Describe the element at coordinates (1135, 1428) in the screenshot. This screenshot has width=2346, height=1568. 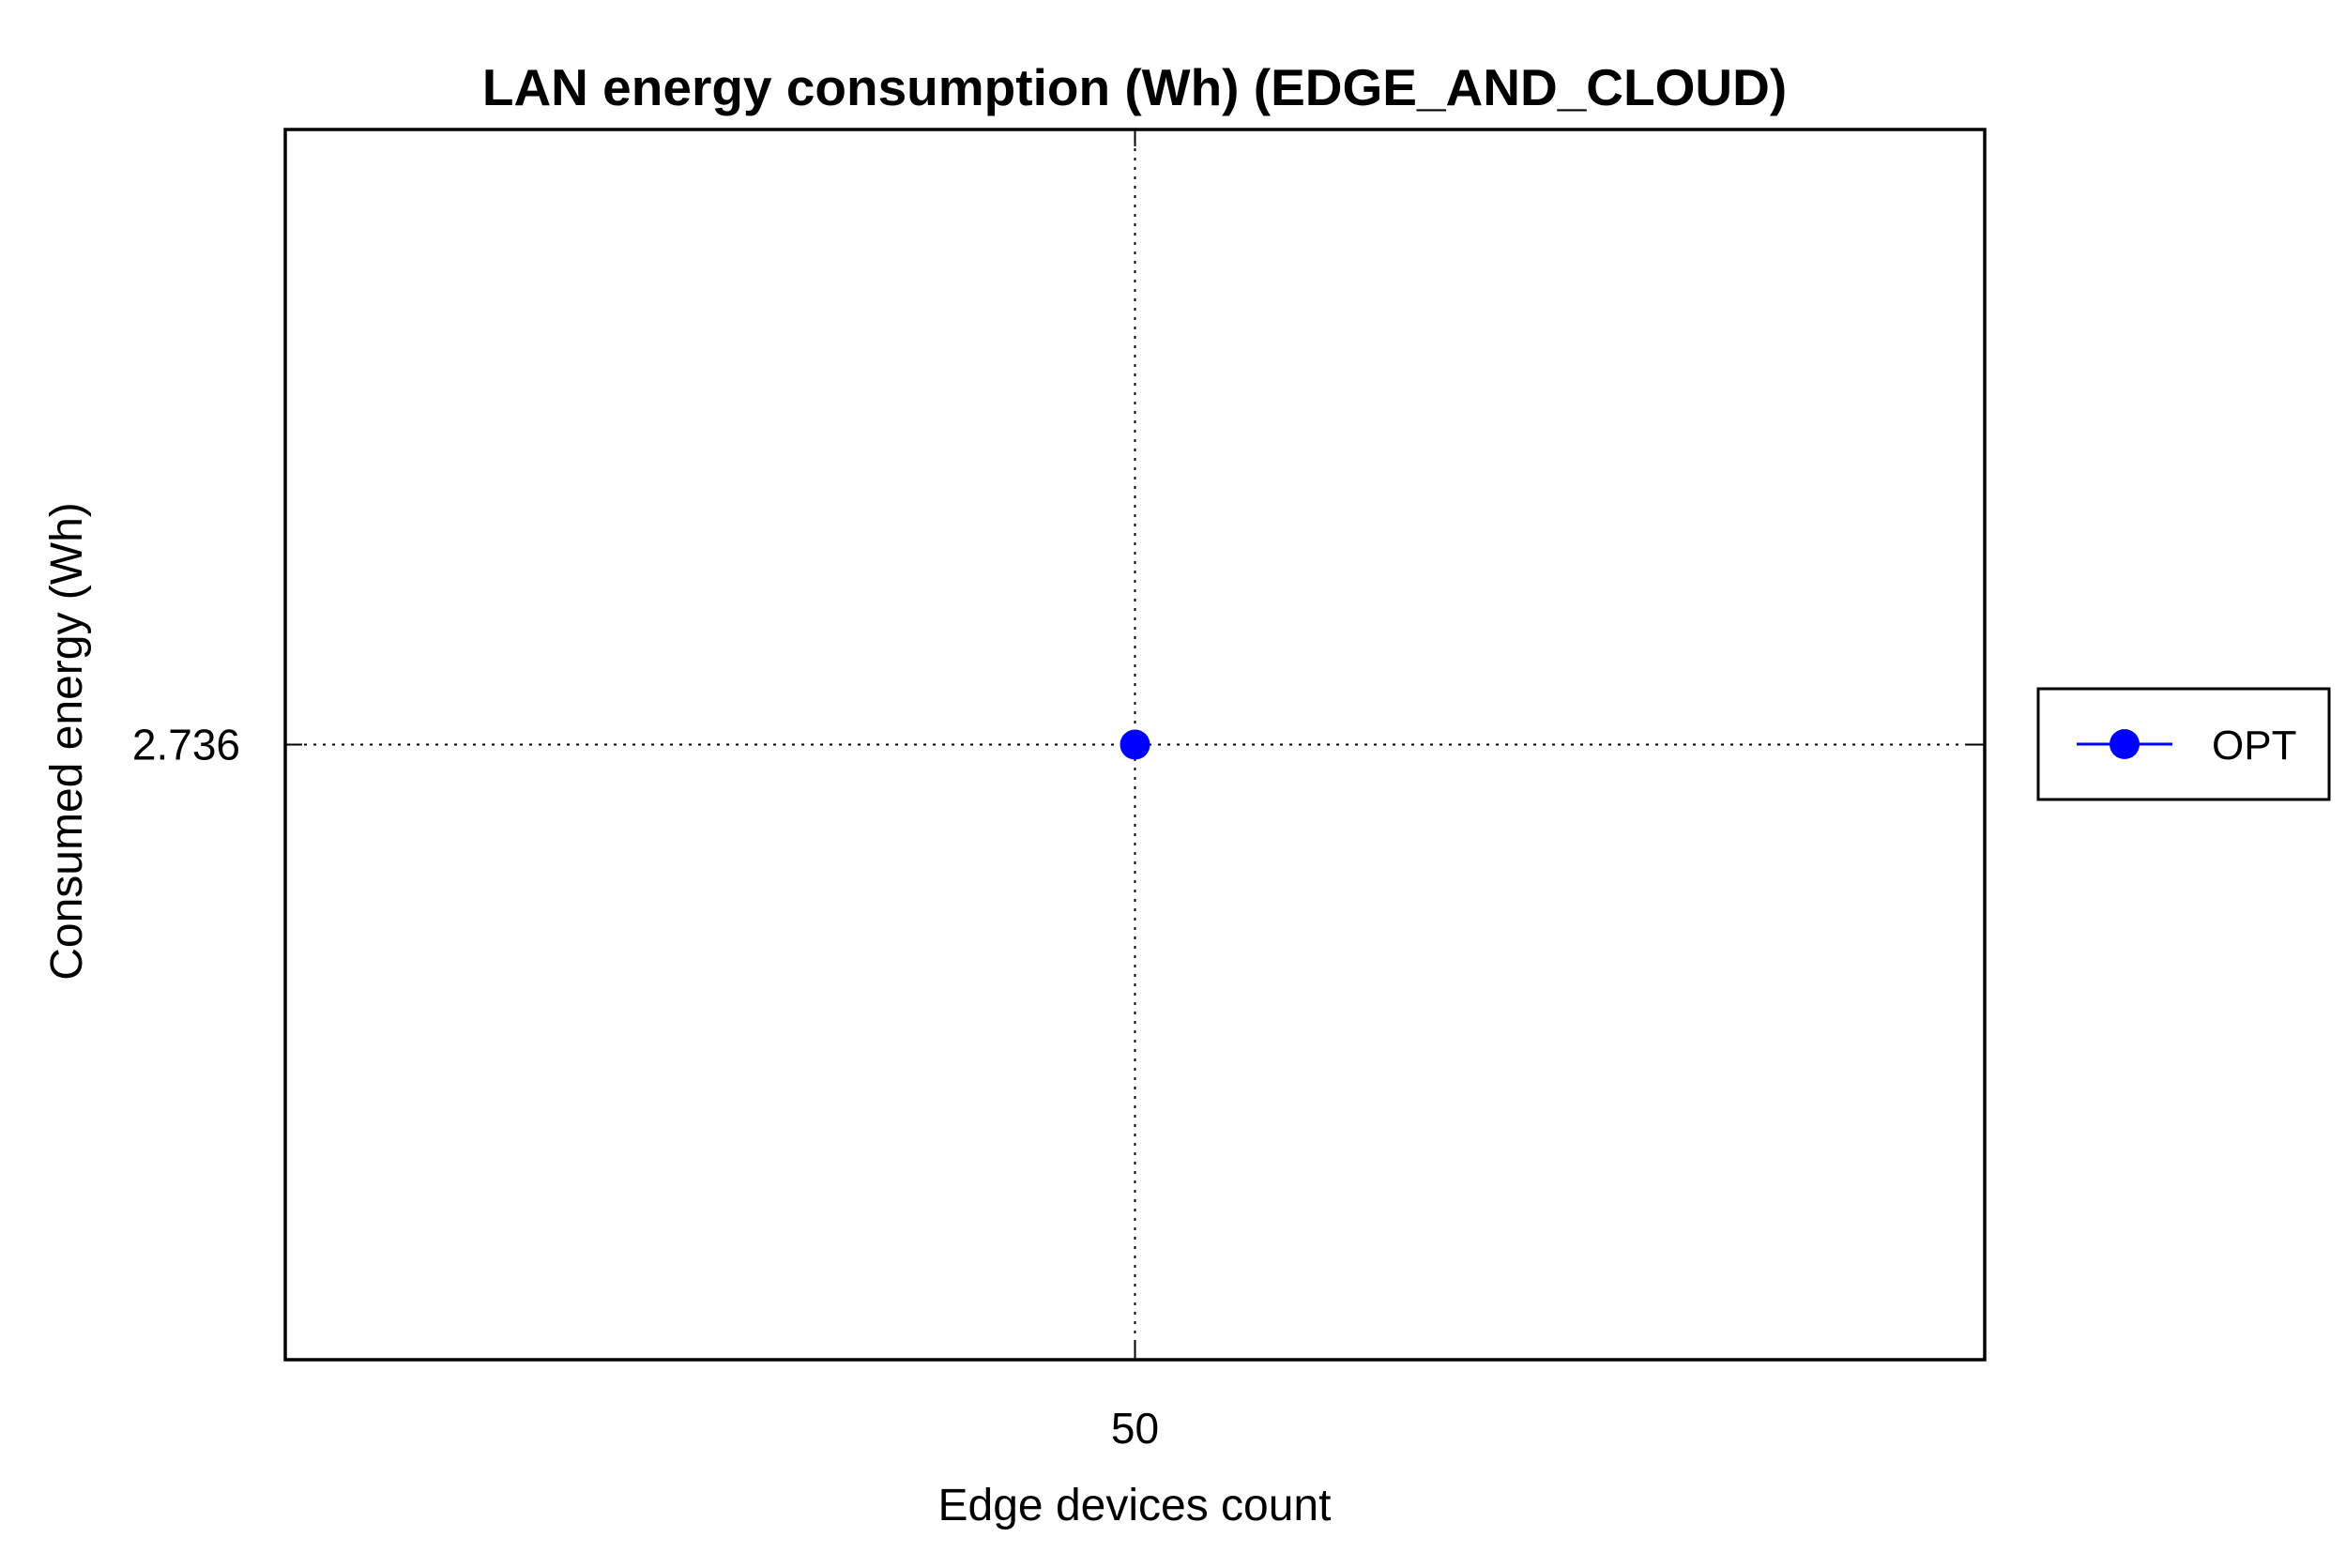
I see `x-tick-label: 50` at that location.